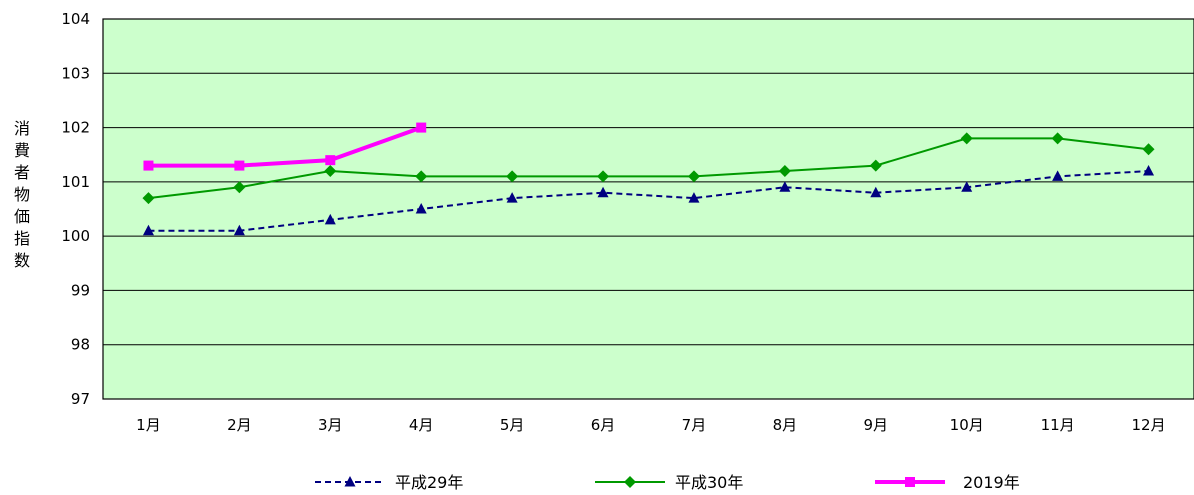  Describe the element at coordinates (429, 482) in the screenshot. I see `legend-label: 平成29年` at that location.